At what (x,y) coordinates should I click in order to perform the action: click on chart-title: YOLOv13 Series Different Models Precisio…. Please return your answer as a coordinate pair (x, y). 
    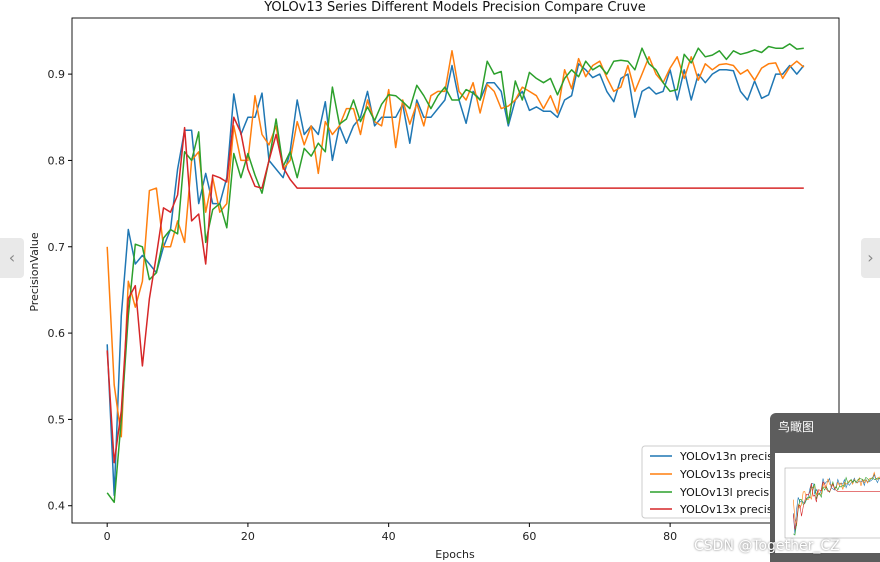
    Looking at the image, I should click on (454, 7).